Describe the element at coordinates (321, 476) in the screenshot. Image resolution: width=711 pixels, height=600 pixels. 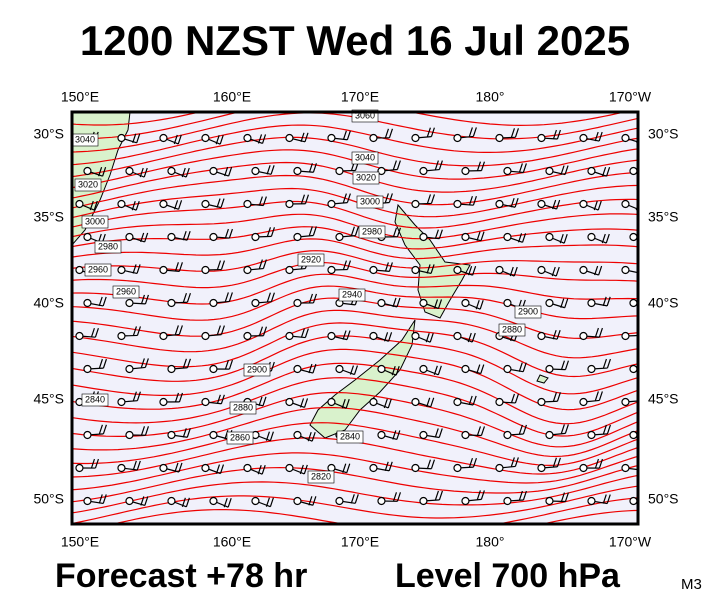
I see `contour-label: 2820` at that location.